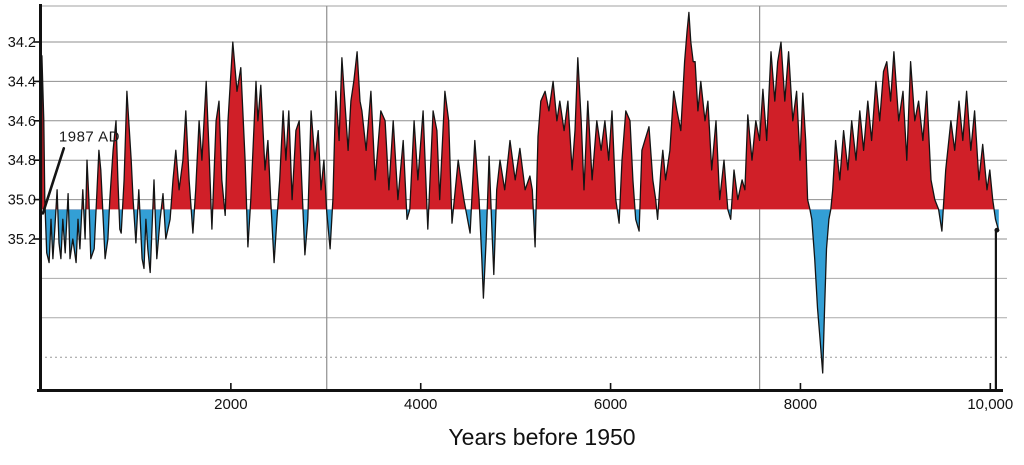 Image resolution: width=1024 pixels, height=465 pixels. I want to click on svg-text: 6000, so click(610, 404).